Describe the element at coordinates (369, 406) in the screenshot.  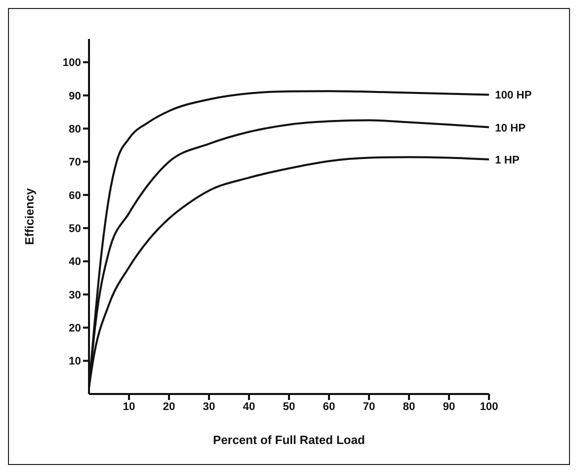
I see `x-tick-label: 70` at that location.